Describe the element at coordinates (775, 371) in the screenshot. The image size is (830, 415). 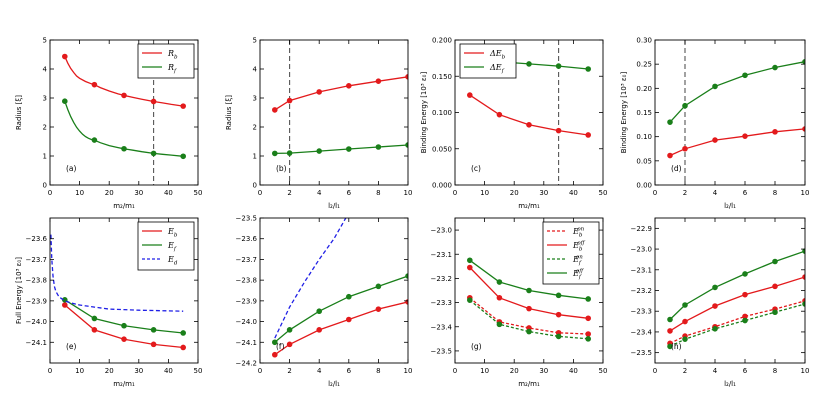
I see `x-tick-label: 8` at that location.